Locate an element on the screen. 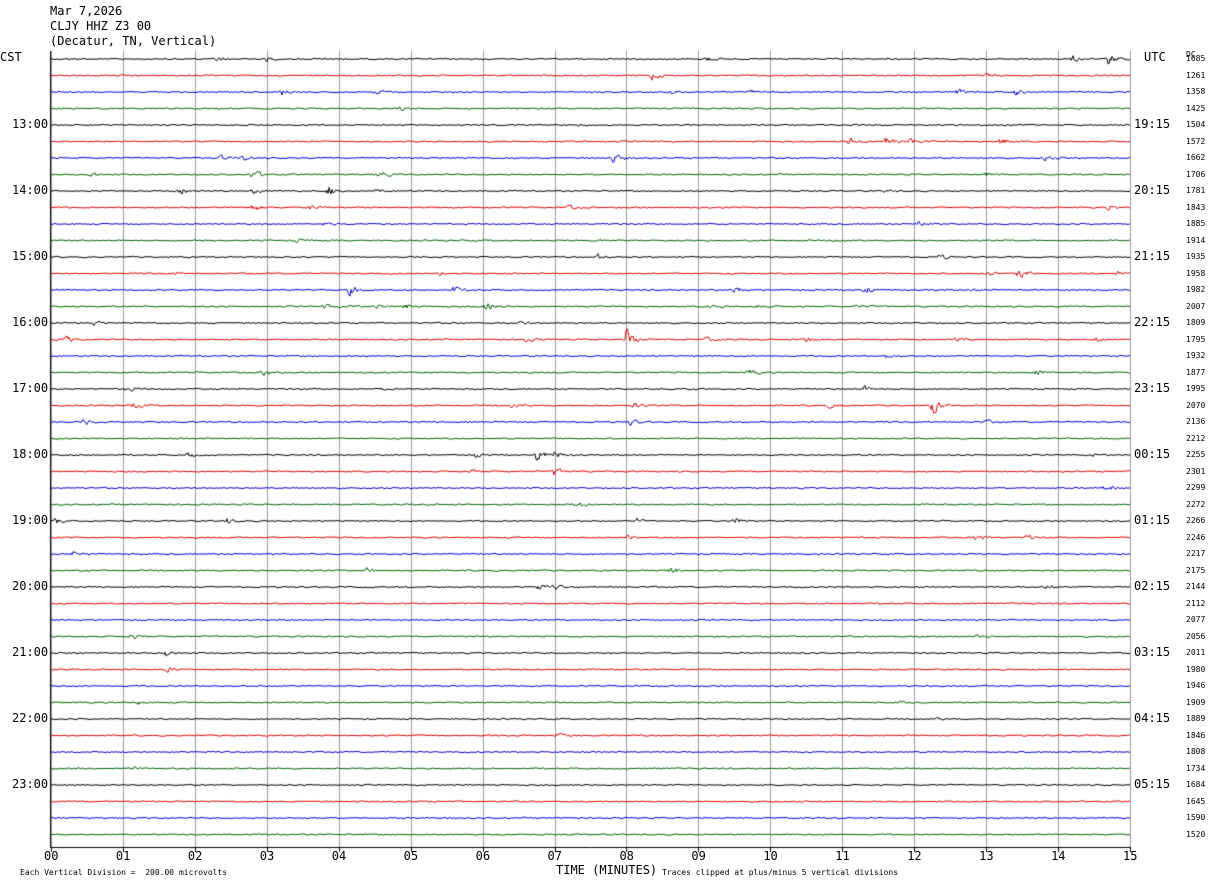  dc-offset-label: 1909 is located at coordinates (1196, 702).